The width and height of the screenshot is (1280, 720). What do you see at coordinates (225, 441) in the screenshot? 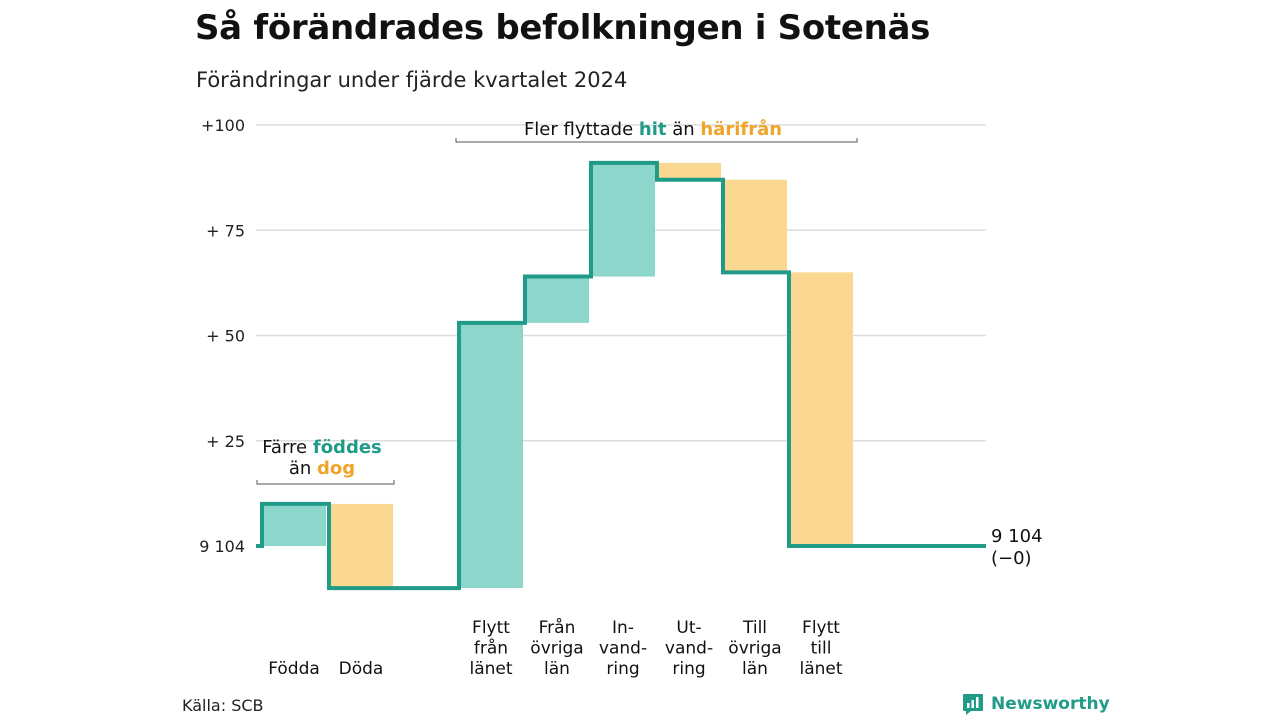
I see `y-tick-label: + 25` at bounding box center [225, 441].